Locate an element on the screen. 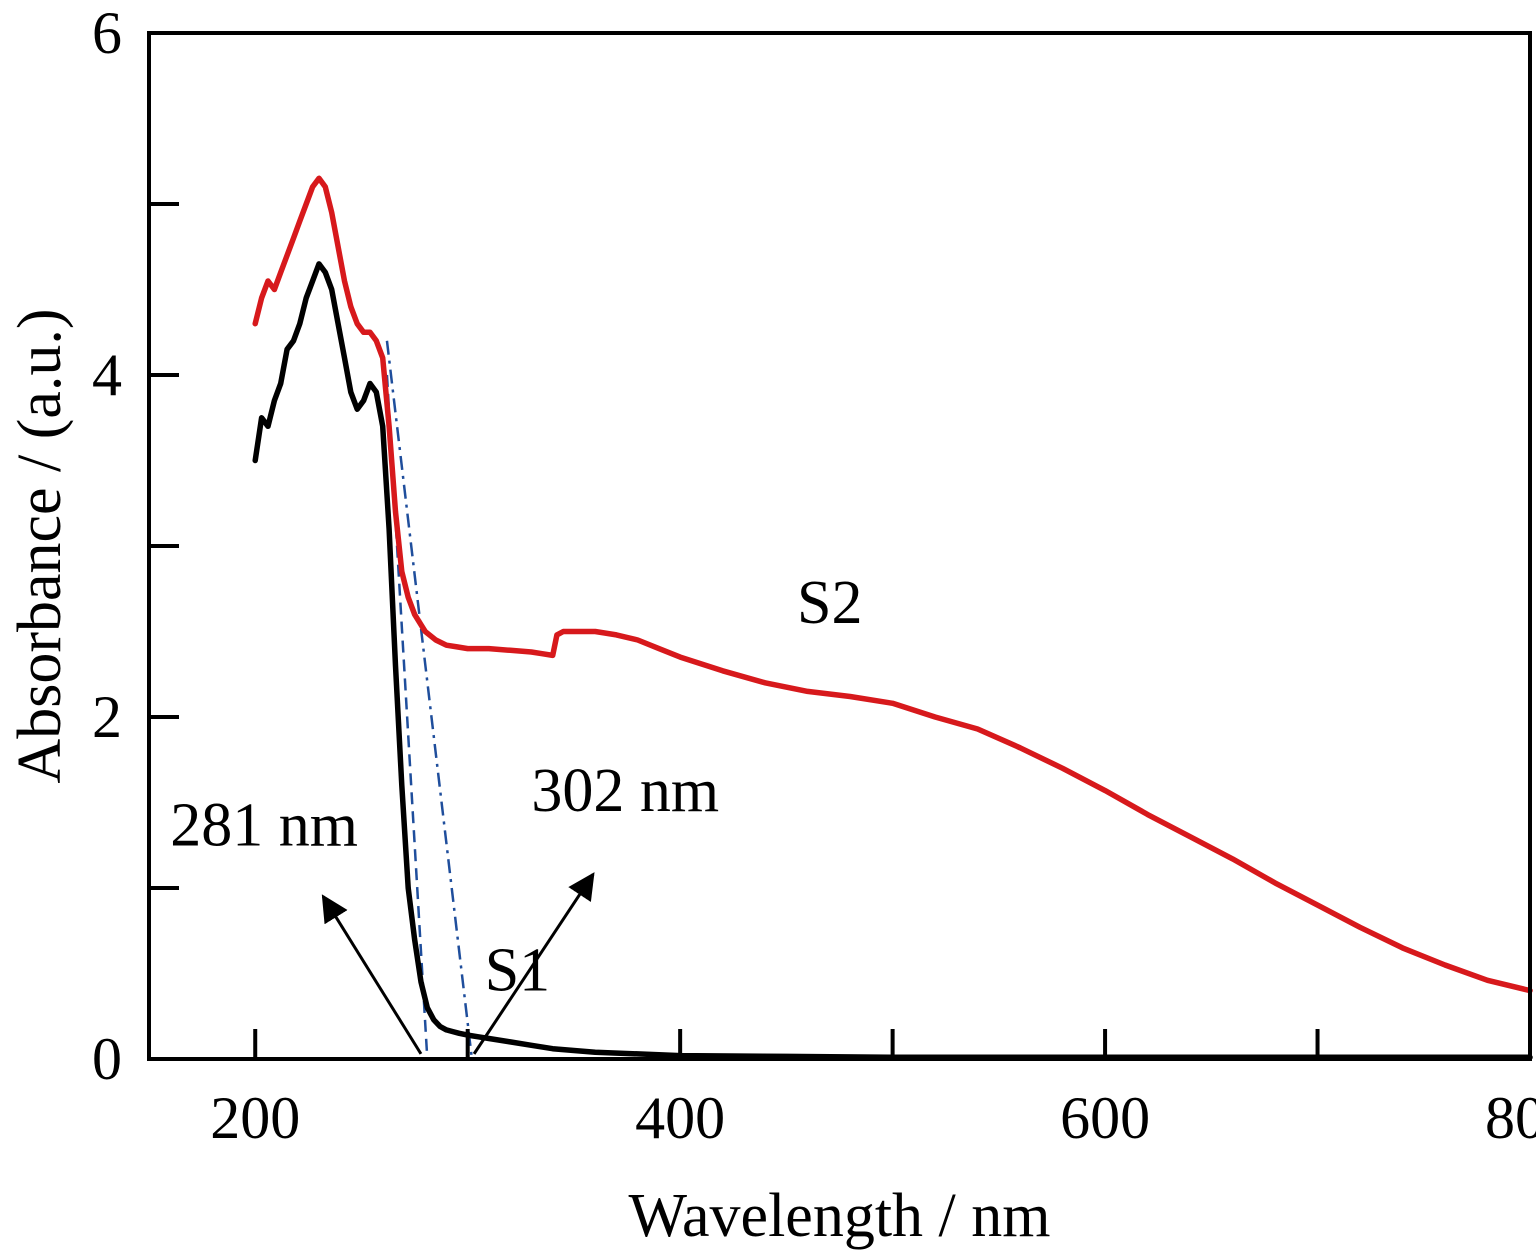  y-axis-label: Absorbance / (a.u.) is located at coordinates (40, 545).